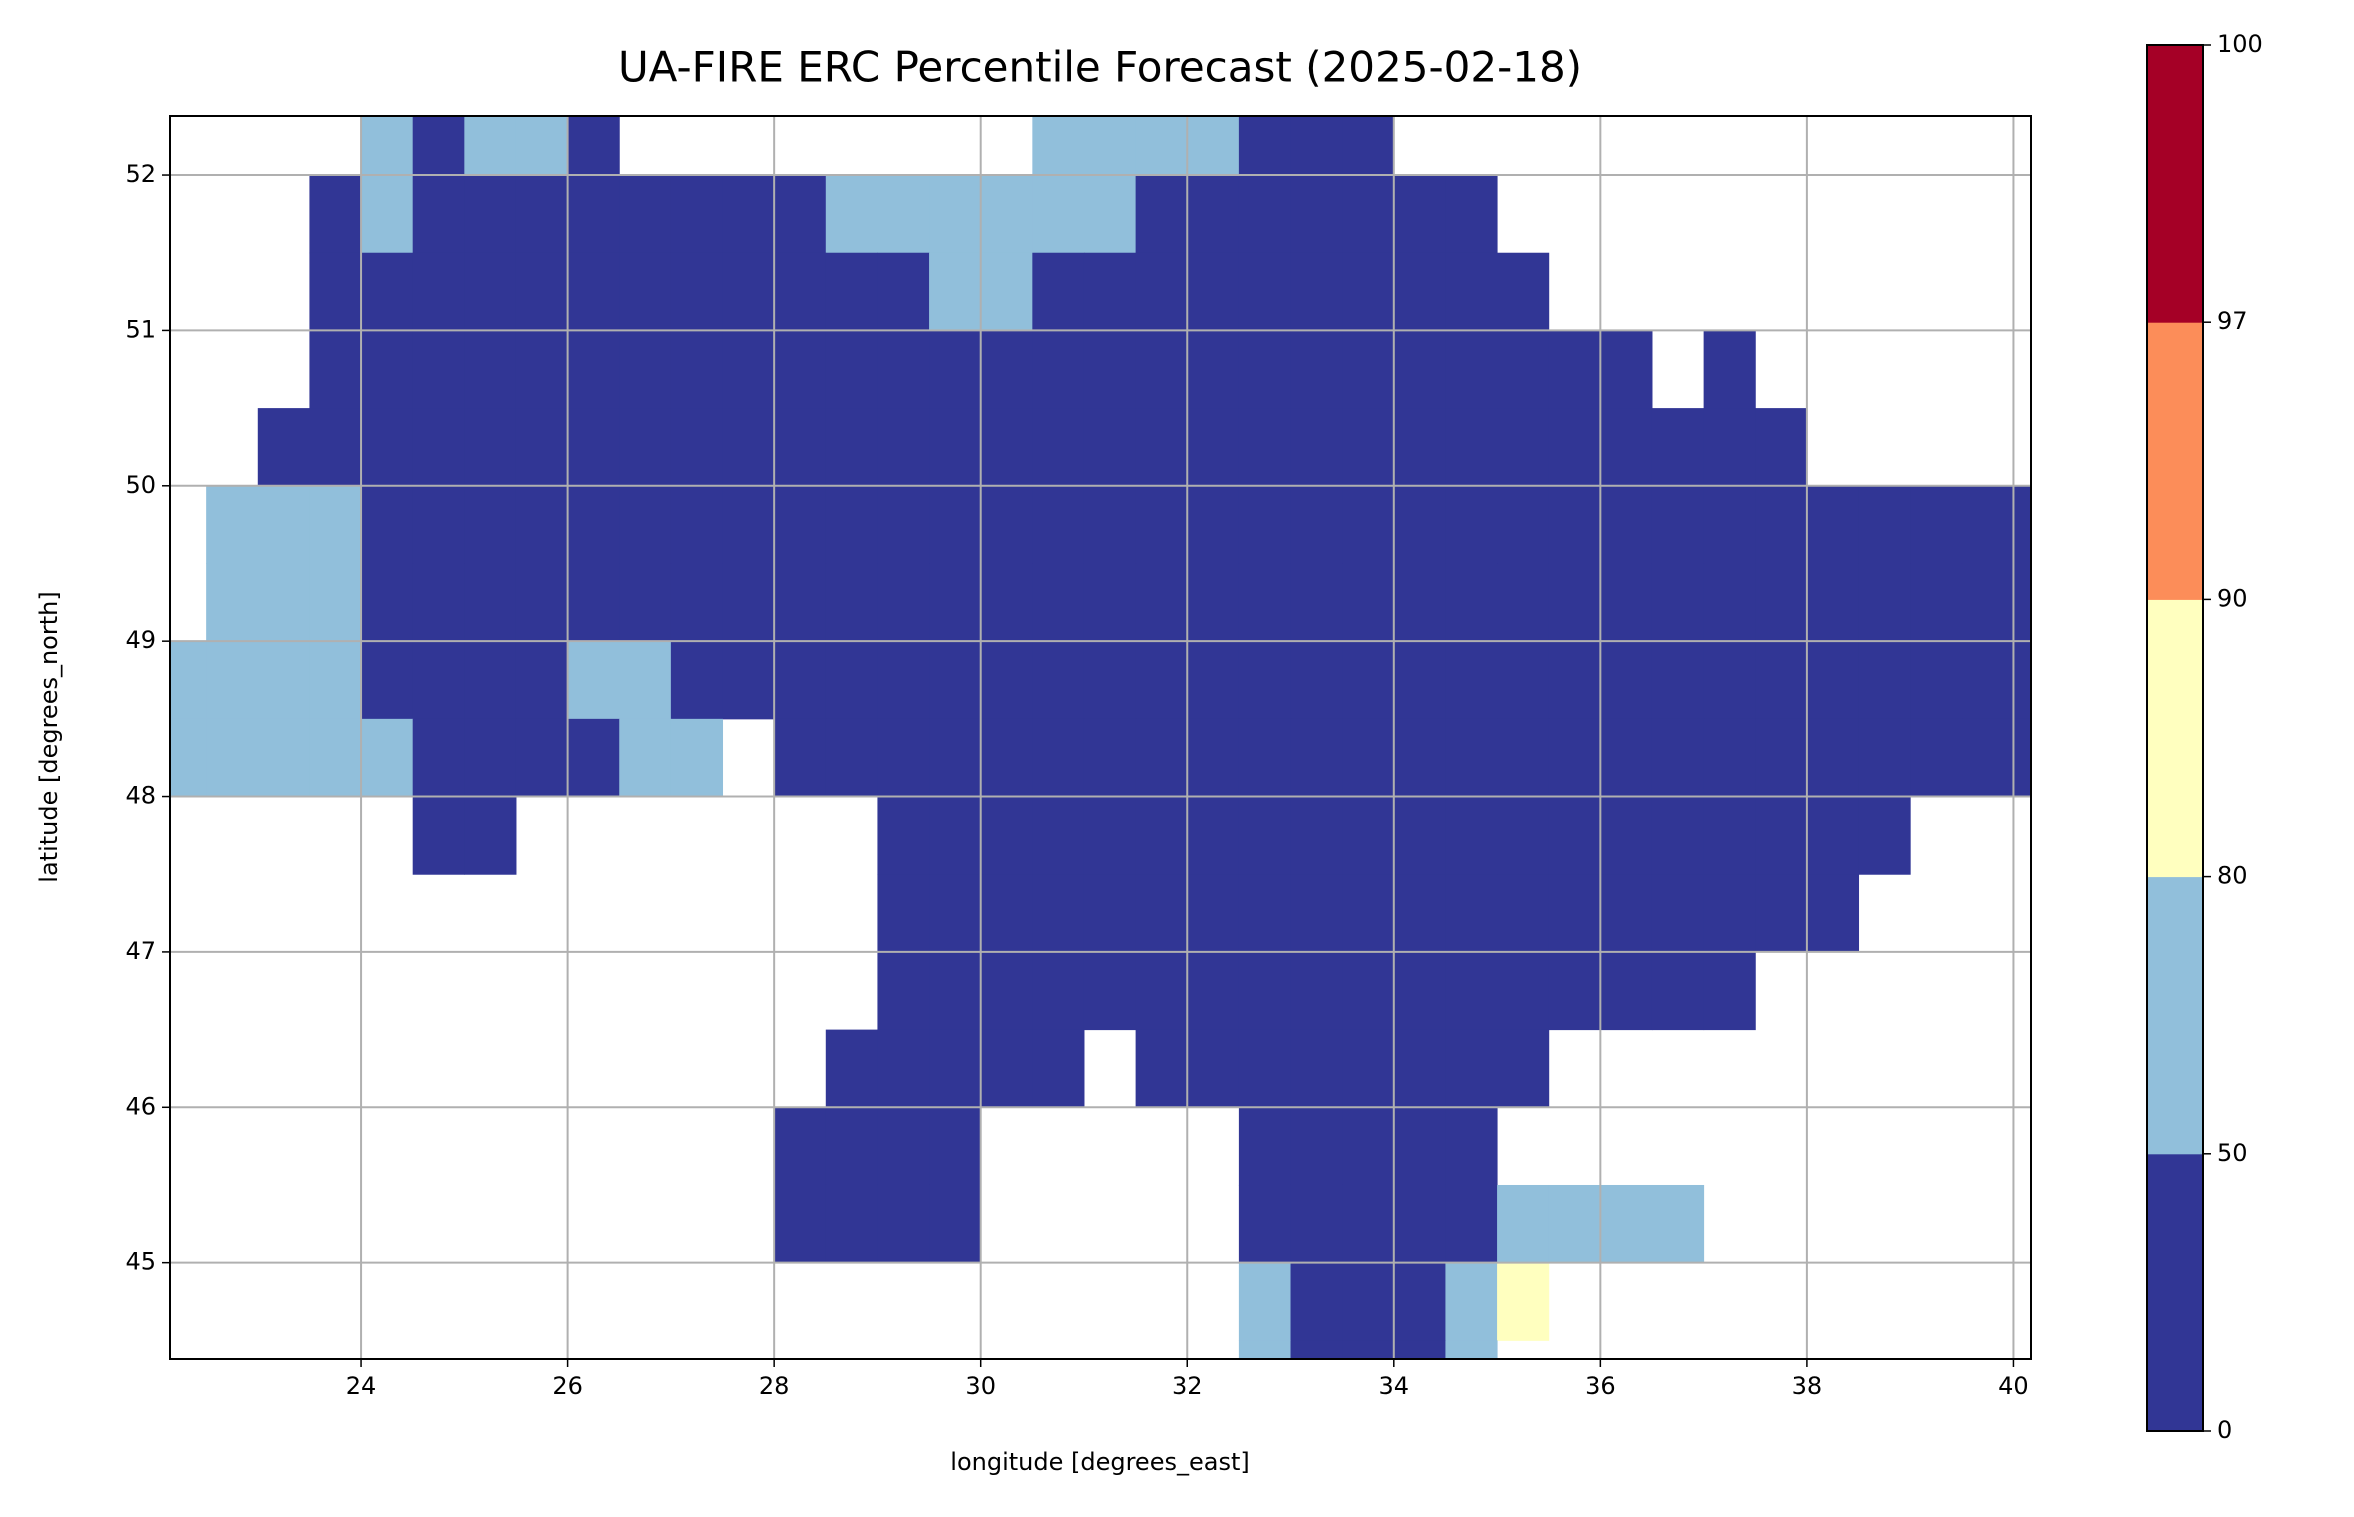 The height and width of the screenshot is (1517, 2354). Describe the element at coordinates (2232, 598) in the screenshot. I see `colorbar-tick-label: 90` at that location.